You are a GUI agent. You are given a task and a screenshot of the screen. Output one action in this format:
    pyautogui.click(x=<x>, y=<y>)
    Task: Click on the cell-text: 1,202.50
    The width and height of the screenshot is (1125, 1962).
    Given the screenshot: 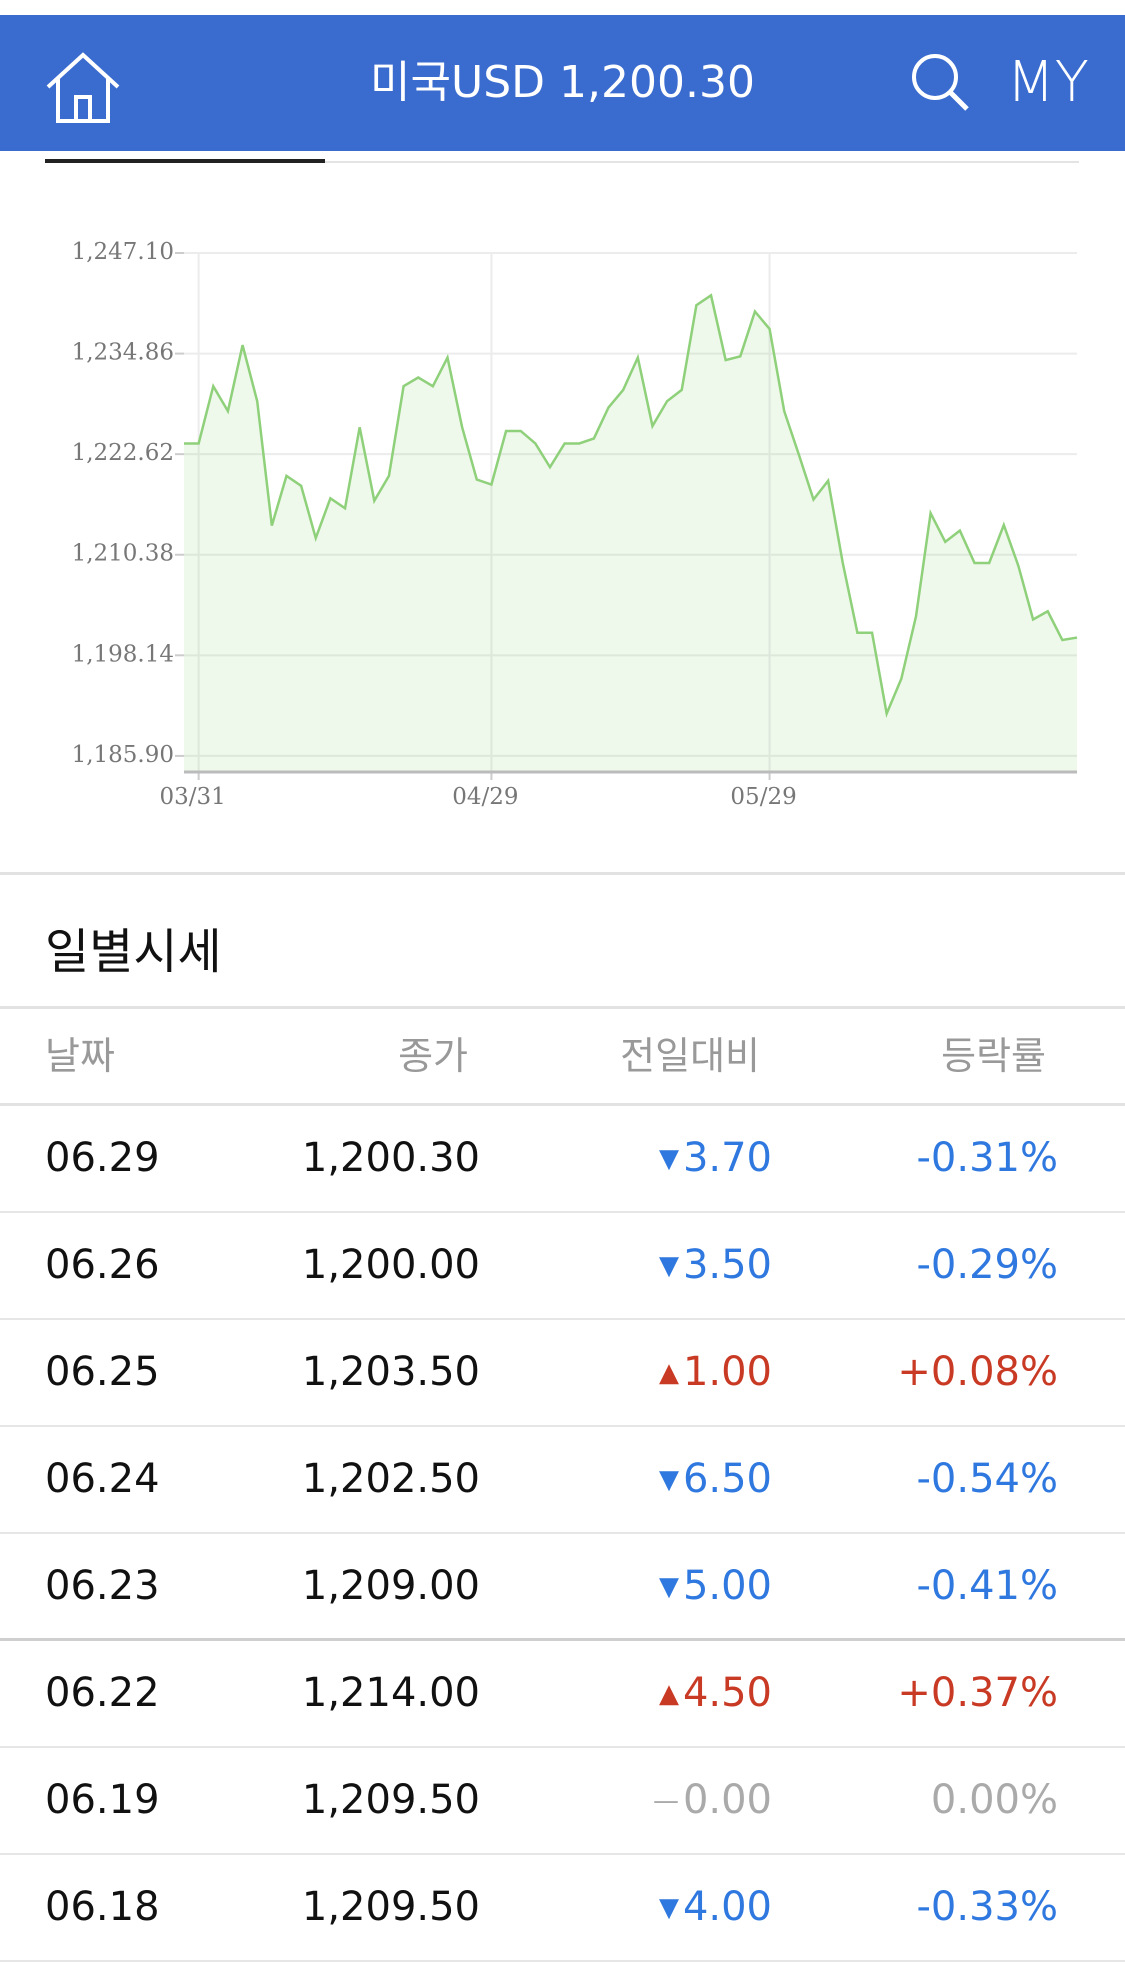 What is the action you would take?
    pyautogui.click(x=390, y=1479)
    